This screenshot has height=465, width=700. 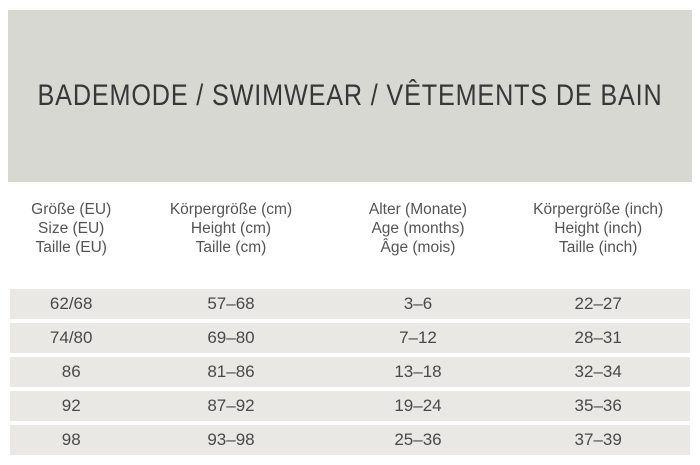 What do you see at coordinates (418, 209) in the screenshot?
I see `header-line: Alter (Monate)` at bounding box center [418, 209].